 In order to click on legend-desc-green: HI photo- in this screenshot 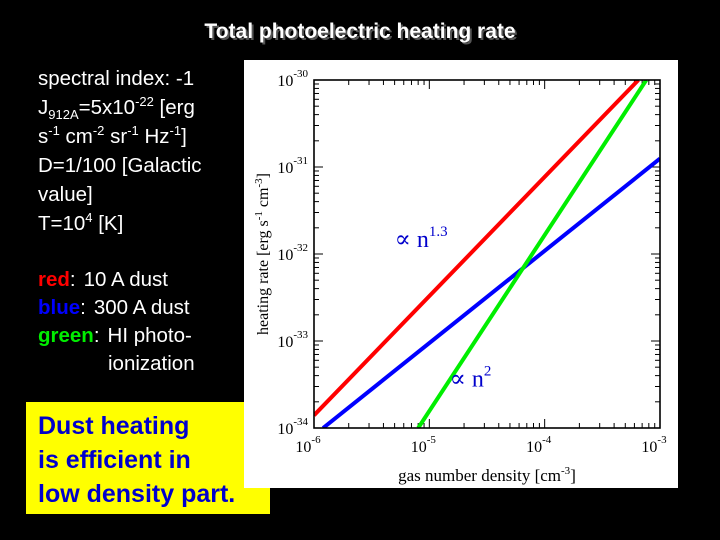, I will do `click(149, 335)`.